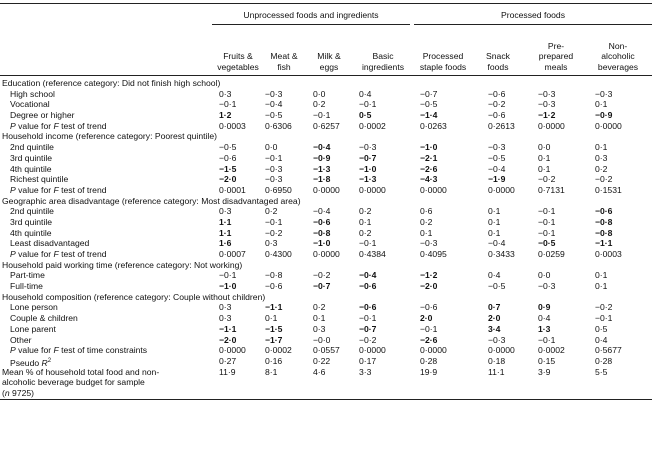 This screenshot has width=652, height=456. Describe the element at coordinates (228, 168) in the screenshot. I see `cell-value: −1·5` at that location.